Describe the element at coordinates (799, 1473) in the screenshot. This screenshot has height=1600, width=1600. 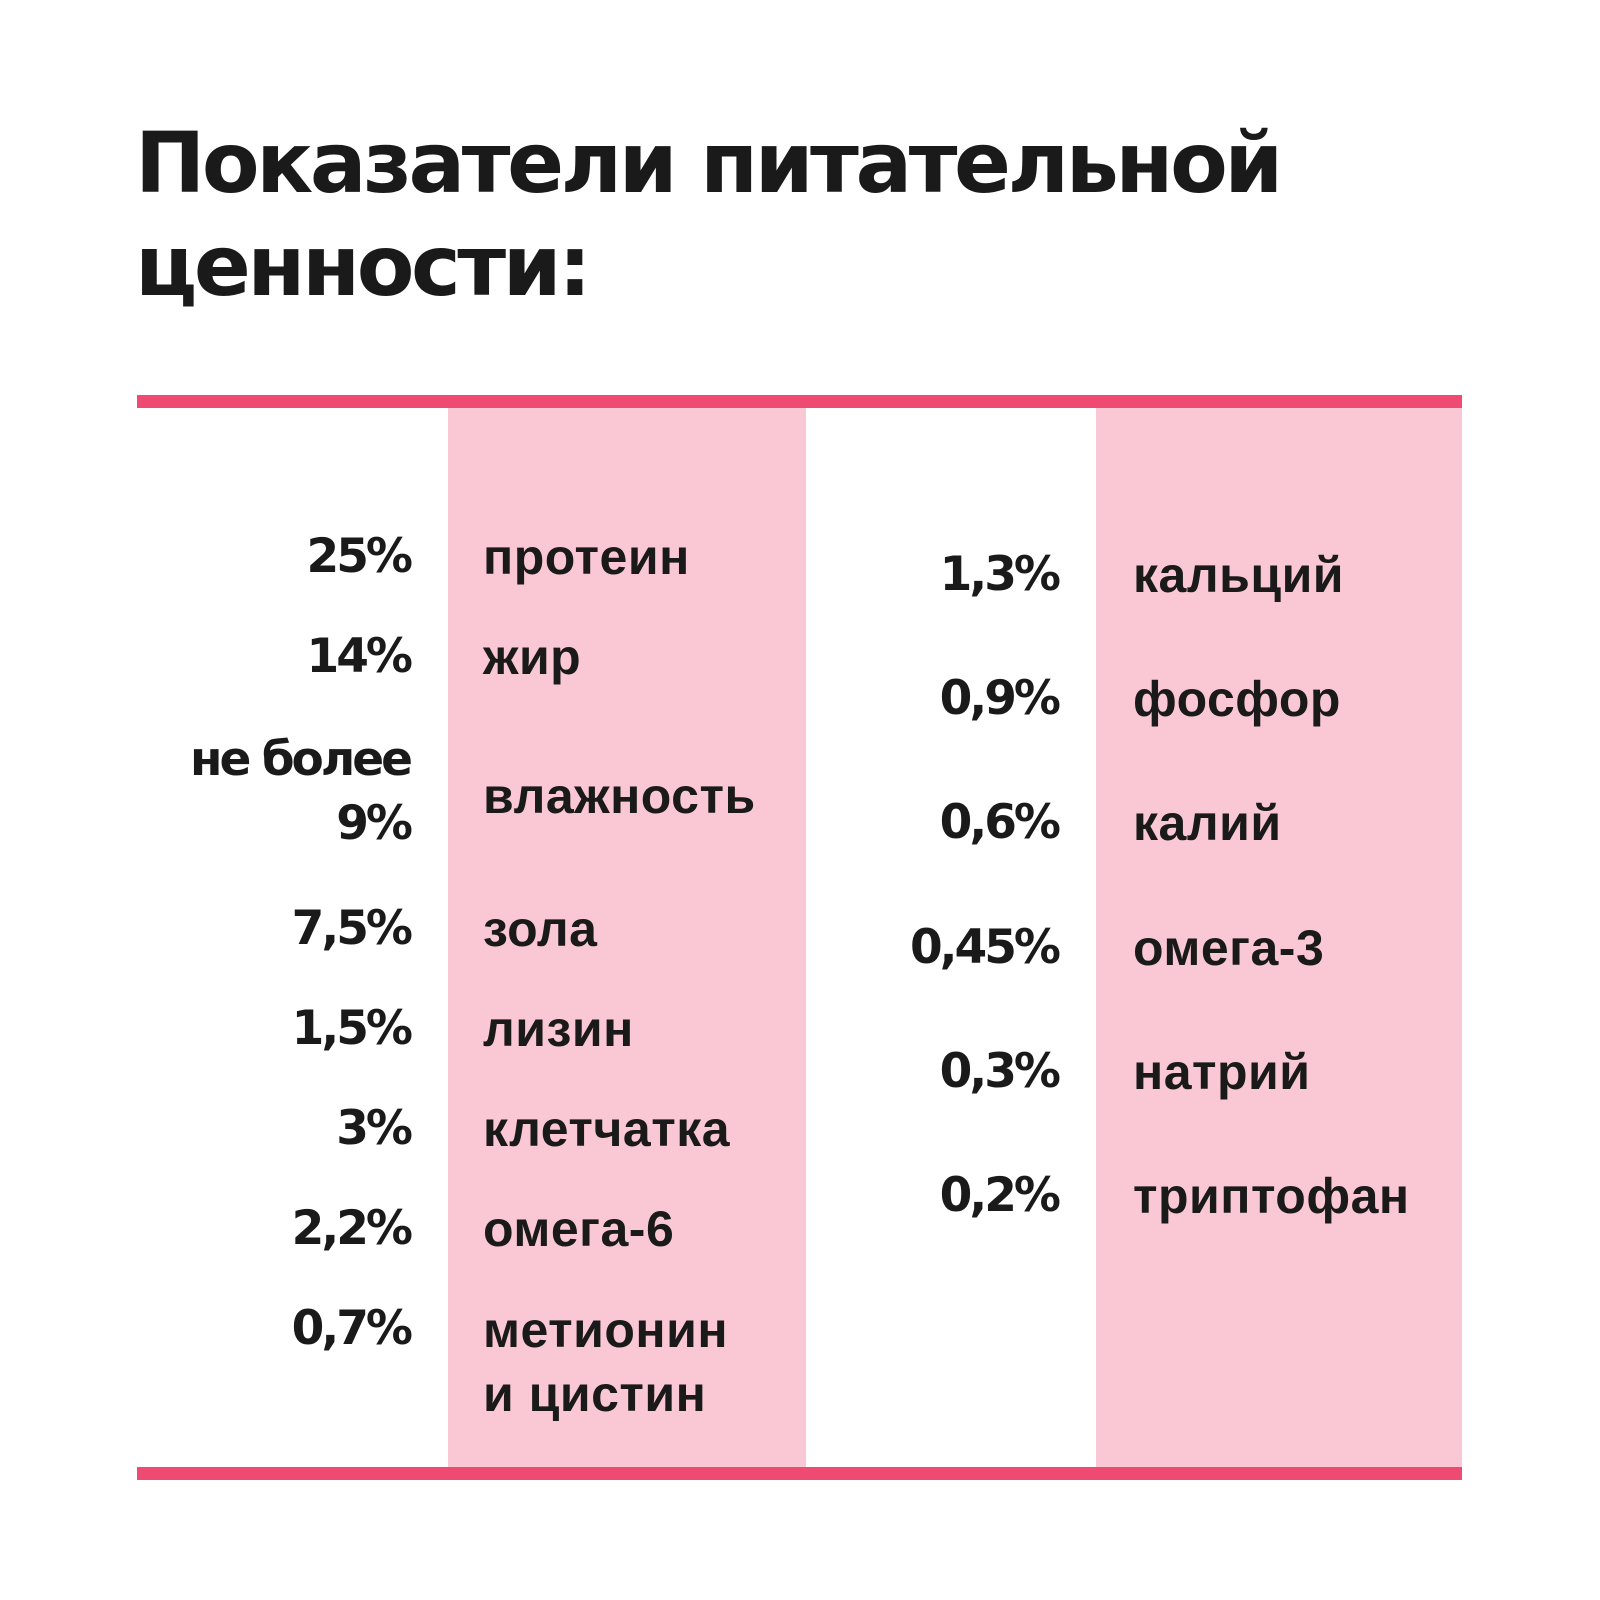
I see `bottom-divider` at that location.